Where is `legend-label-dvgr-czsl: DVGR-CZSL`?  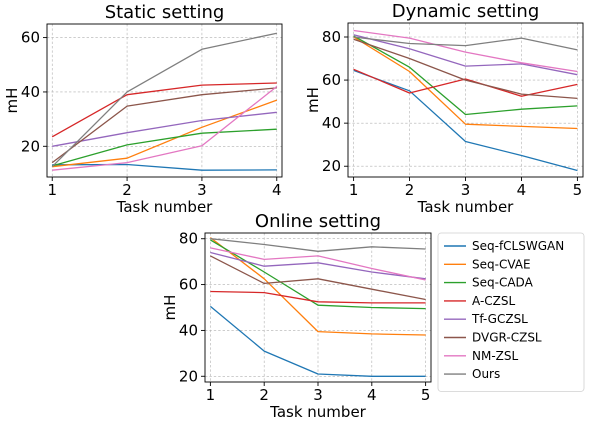 legend-label-dvgr-czsl: DVGR-CZSL is located at coordinates (507, 338).